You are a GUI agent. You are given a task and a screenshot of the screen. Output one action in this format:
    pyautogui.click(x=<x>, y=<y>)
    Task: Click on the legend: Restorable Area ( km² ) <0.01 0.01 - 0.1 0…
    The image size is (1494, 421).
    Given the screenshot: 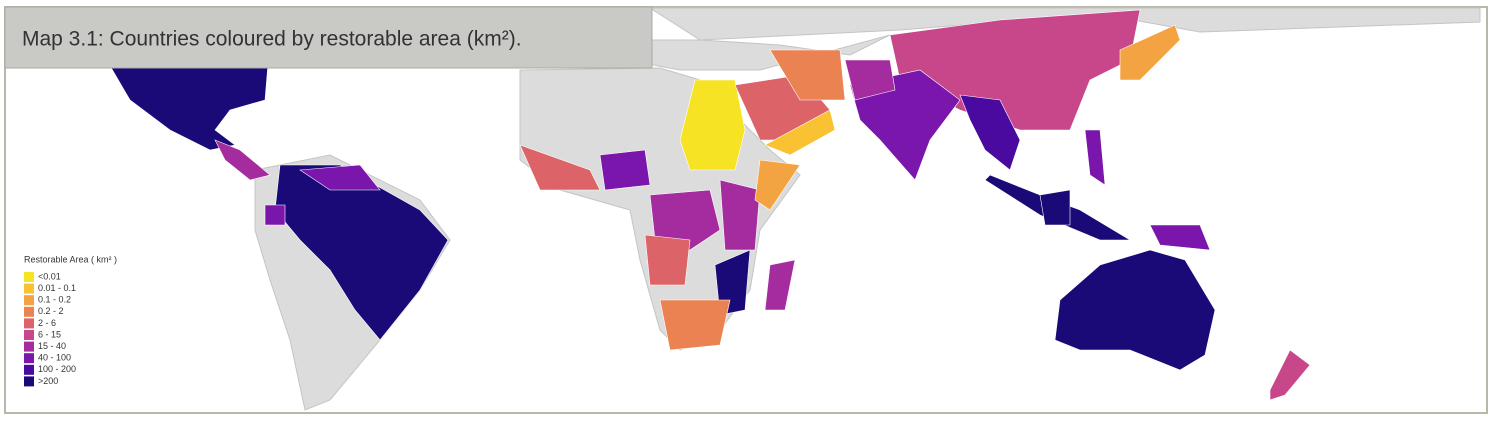 What is the action you would take?
    pyautogui.click(x=70, y=320)
    